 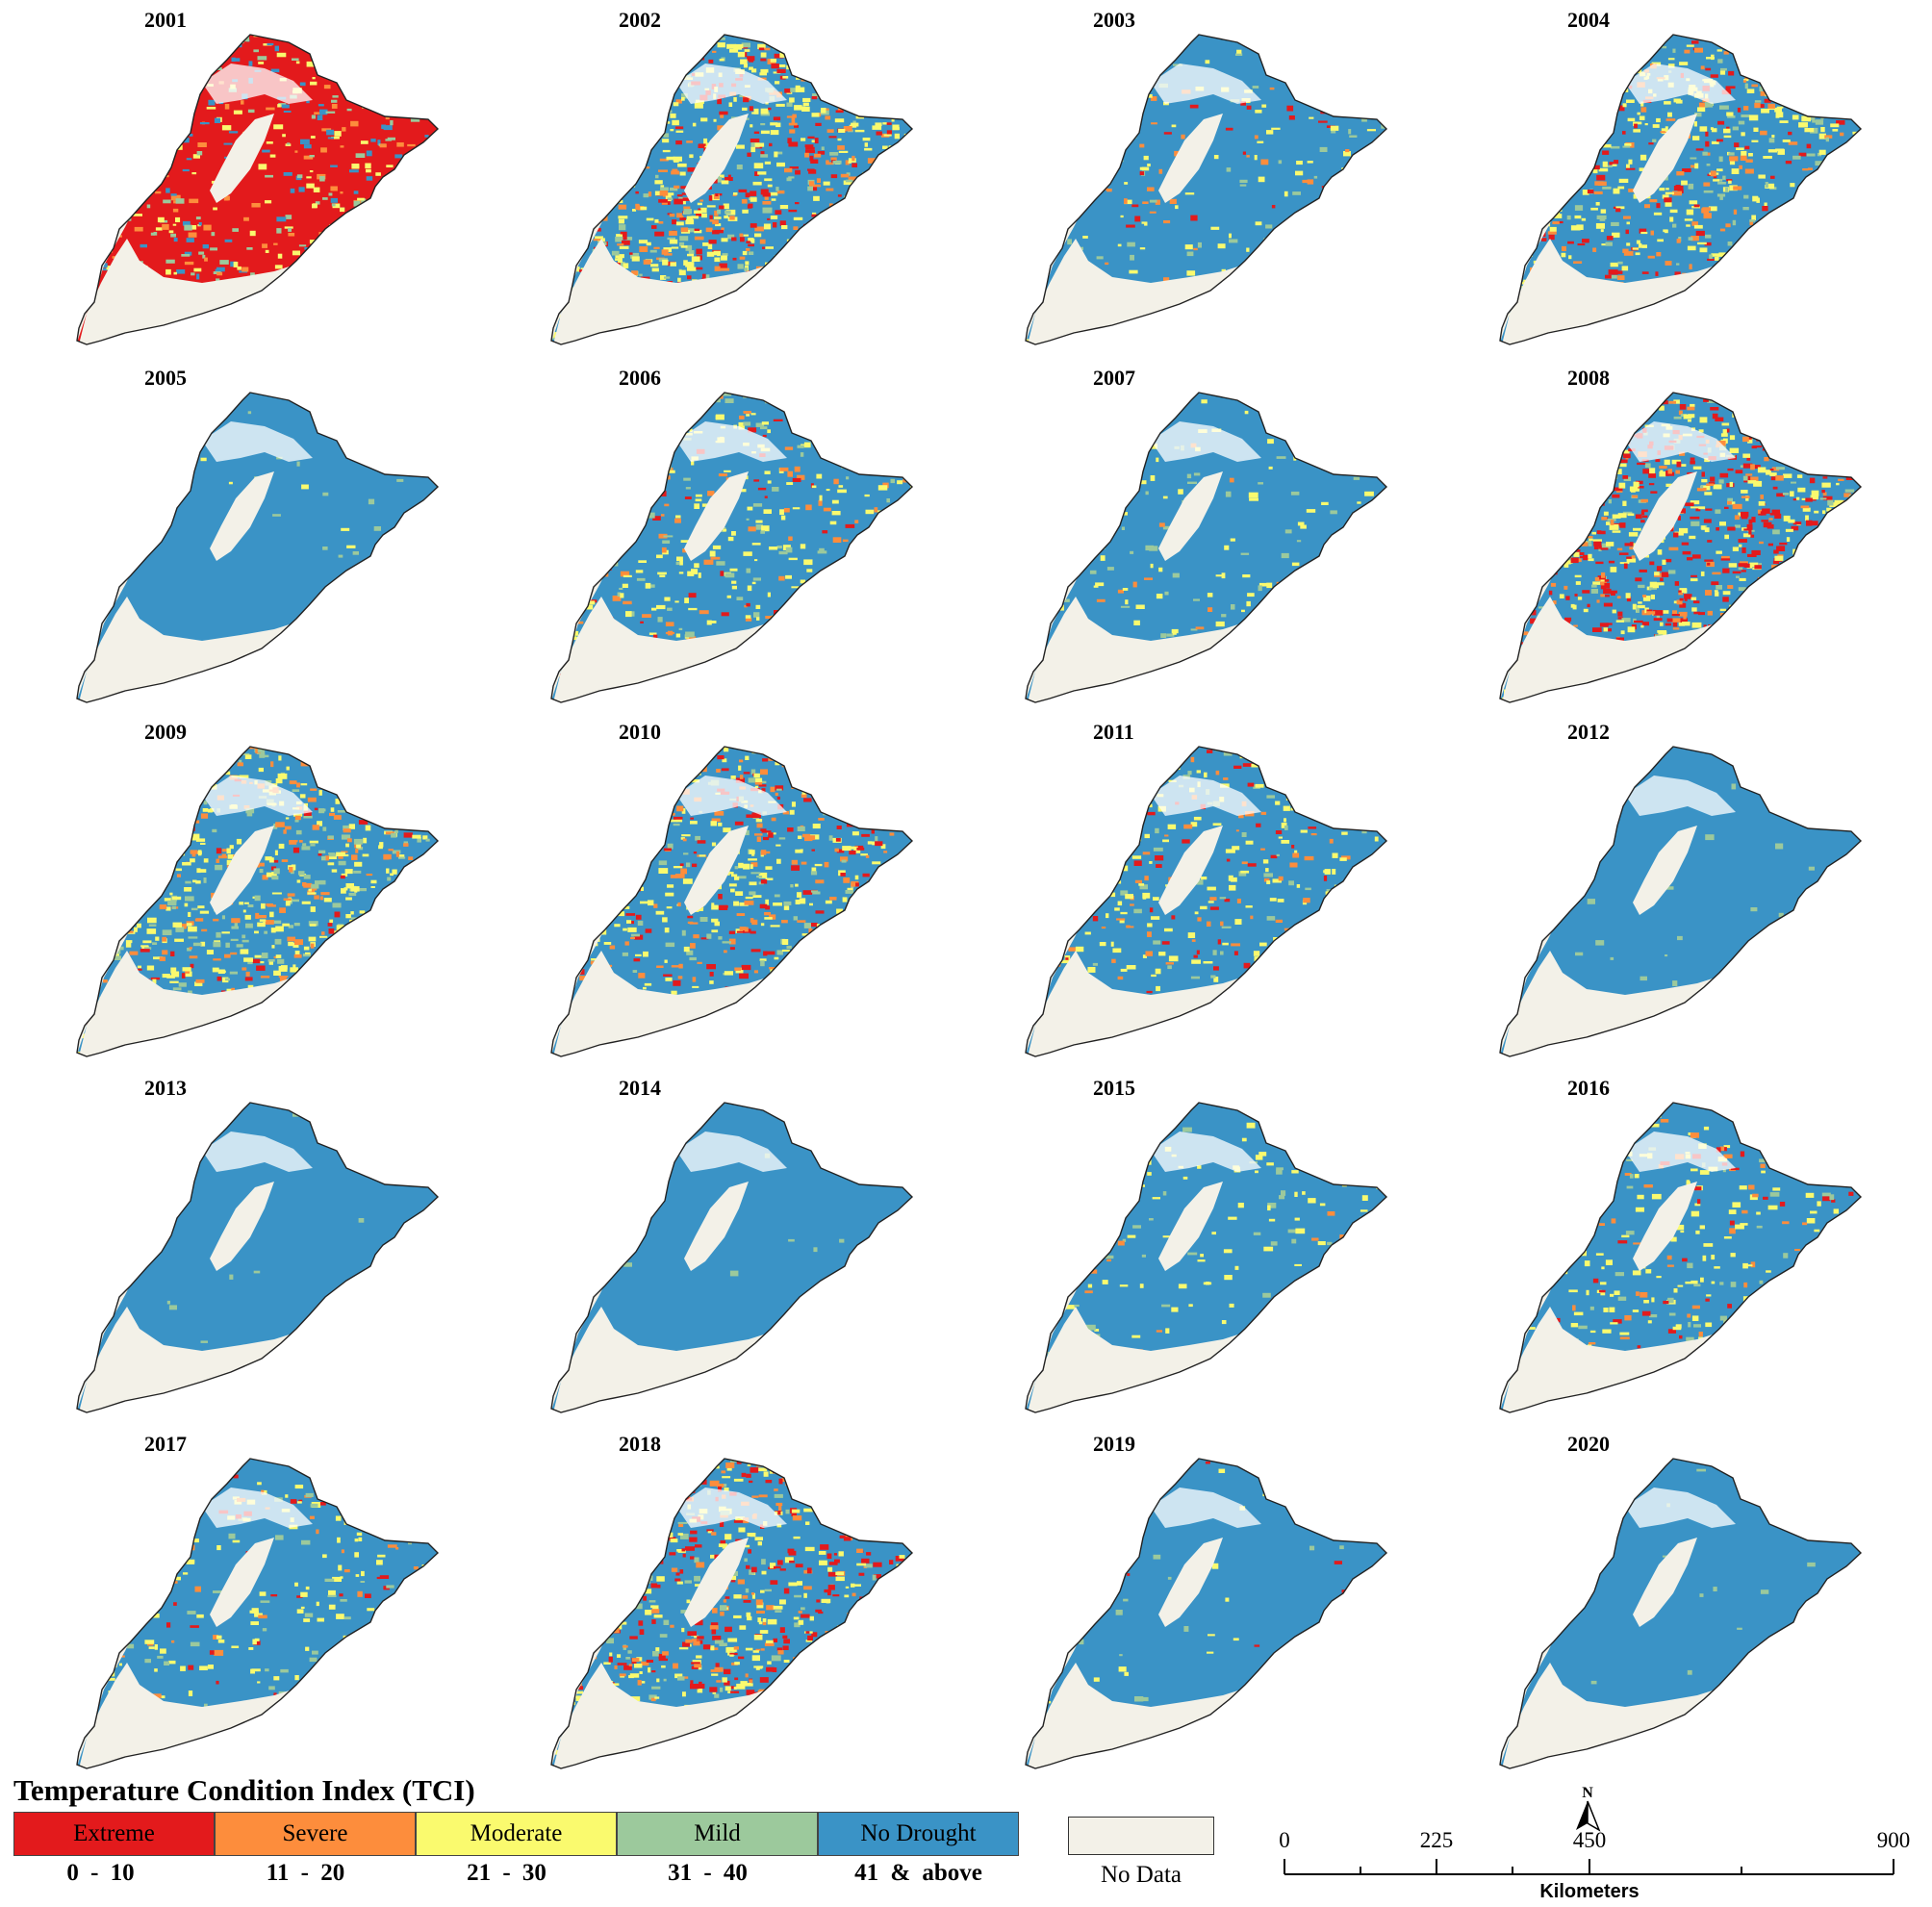 I want to click on year-label: 2006, so click(x=640, y=378).